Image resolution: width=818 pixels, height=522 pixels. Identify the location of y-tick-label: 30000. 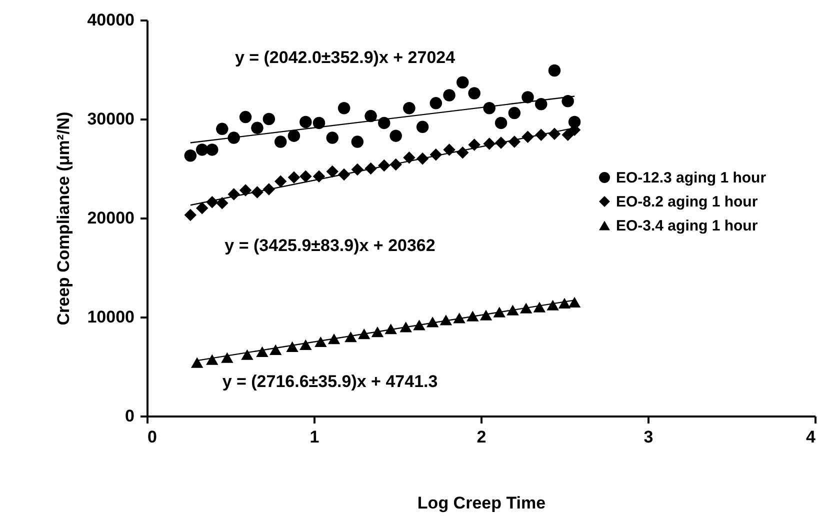
(110, 119).